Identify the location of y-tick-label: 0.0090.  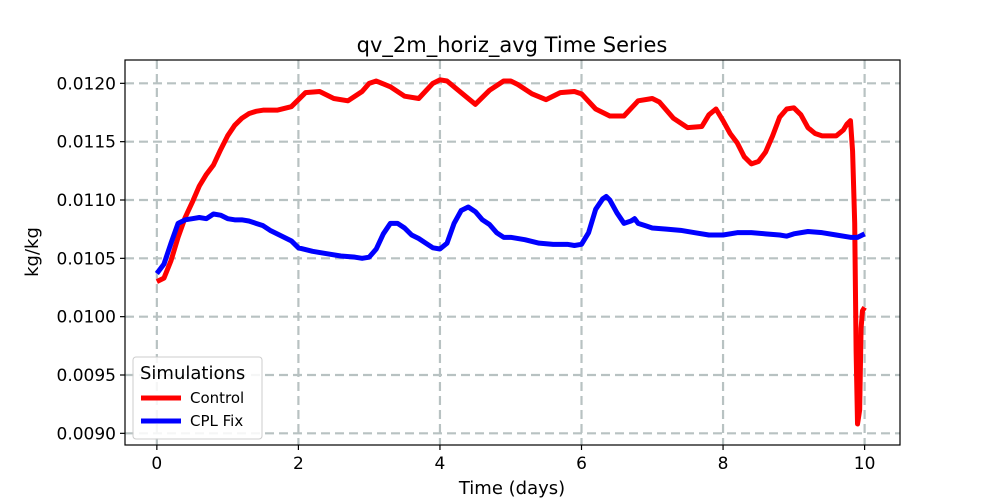
(86, 434).